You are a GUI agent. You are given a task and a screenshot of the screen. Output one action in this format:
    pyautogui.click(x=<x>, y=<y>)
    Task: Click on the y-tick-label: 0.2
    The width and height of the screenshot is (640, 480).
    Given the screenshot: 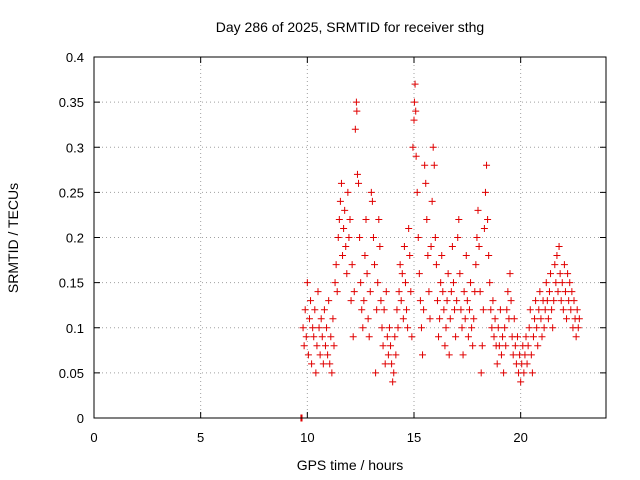 What is the action you would take?
    pyautogui.click(x=75, y=238)
    